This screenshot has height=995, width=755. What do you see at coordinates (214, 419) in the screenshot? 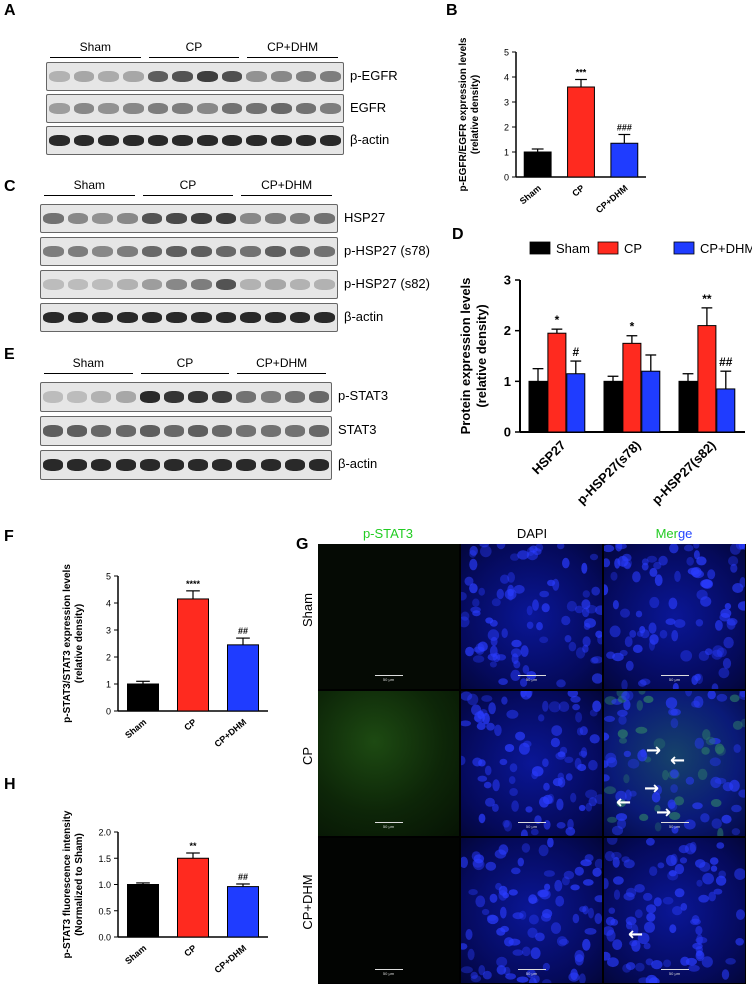
I see `western-blot-e: Sham CP CP+DHM p-STAT3 STAT3 β-actin` at bounding box center [214, 419].